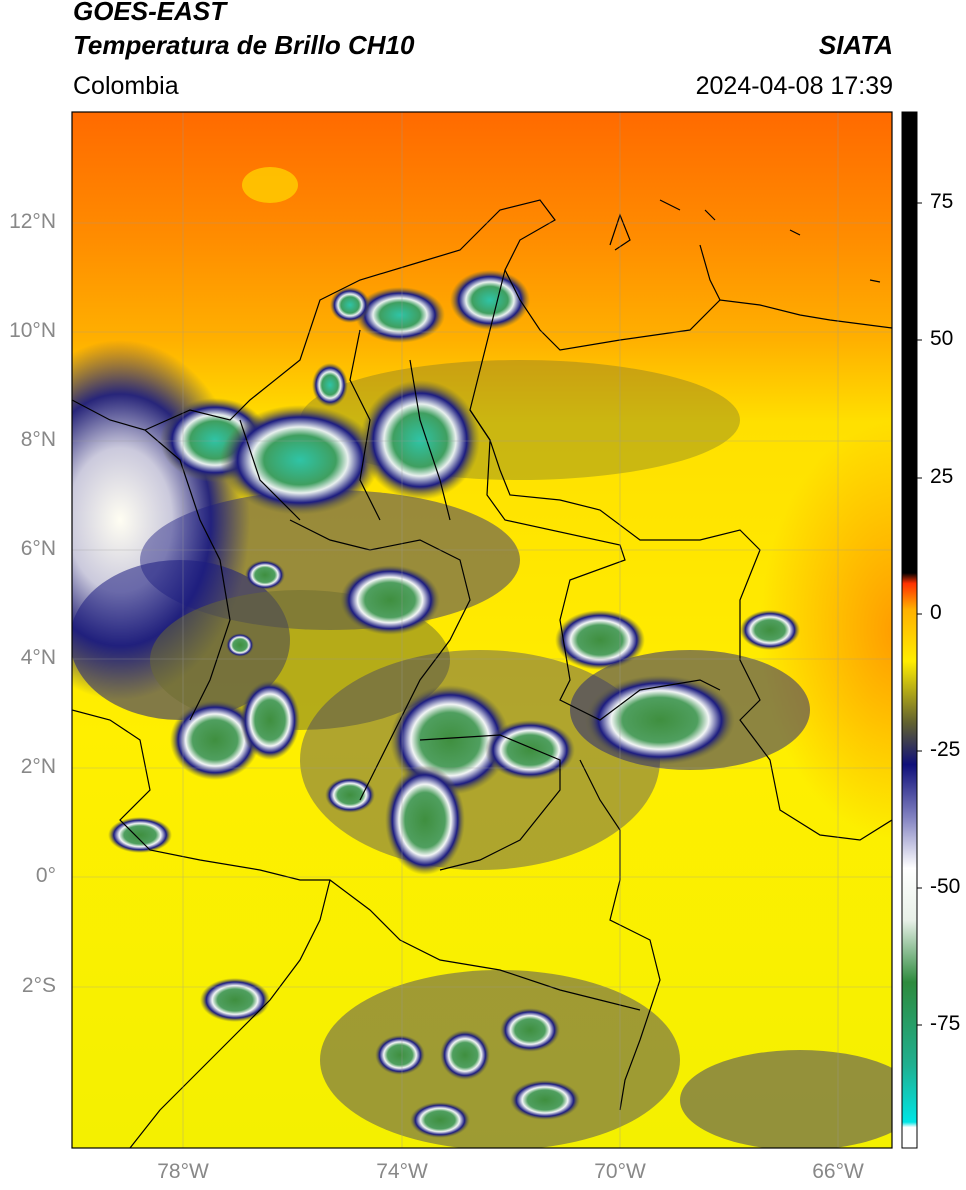  I want to click on timestamp-label: 2024-04-08 17:39, so click(794, 86).